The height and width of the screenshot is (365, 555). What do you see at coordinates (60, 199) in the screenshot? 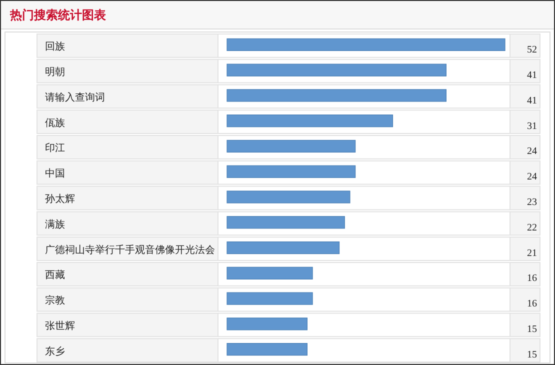
I see `y-tick-label: 孙太辉` at bounding box center [60, 199].